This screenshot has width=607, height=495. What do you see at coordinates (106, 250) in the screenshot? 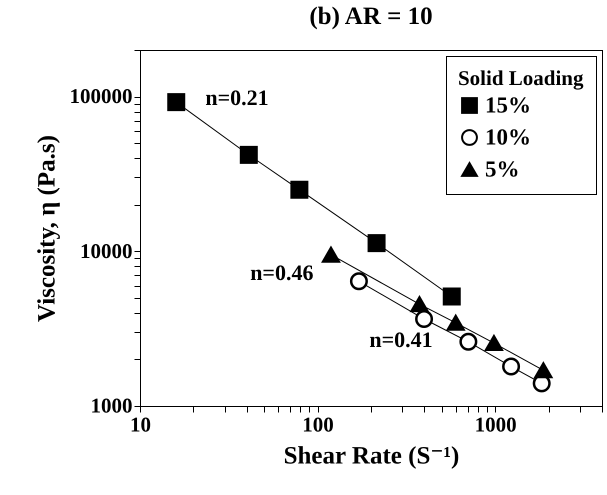
I see `y-tick-label: 10000` at bounding box center [106, 250].